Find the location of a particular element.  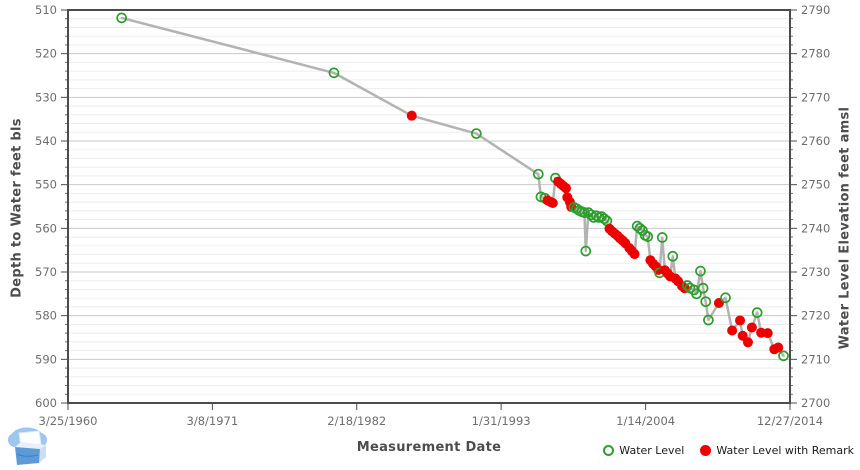

y-axis-right-tick-label: 2740 is located at coordinates (815, 228).